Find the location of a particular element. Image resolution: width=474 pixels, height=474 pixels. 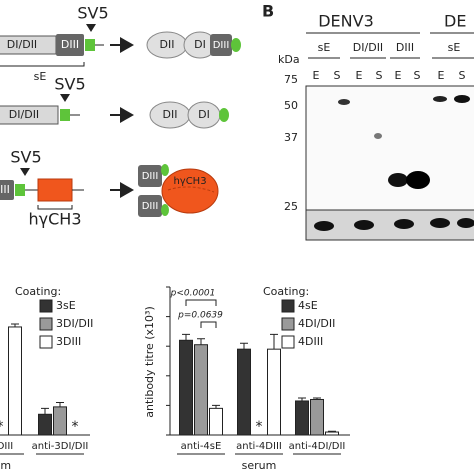

y-axis-label: antibody titre (x10³) is located at coordinates (149, 362).